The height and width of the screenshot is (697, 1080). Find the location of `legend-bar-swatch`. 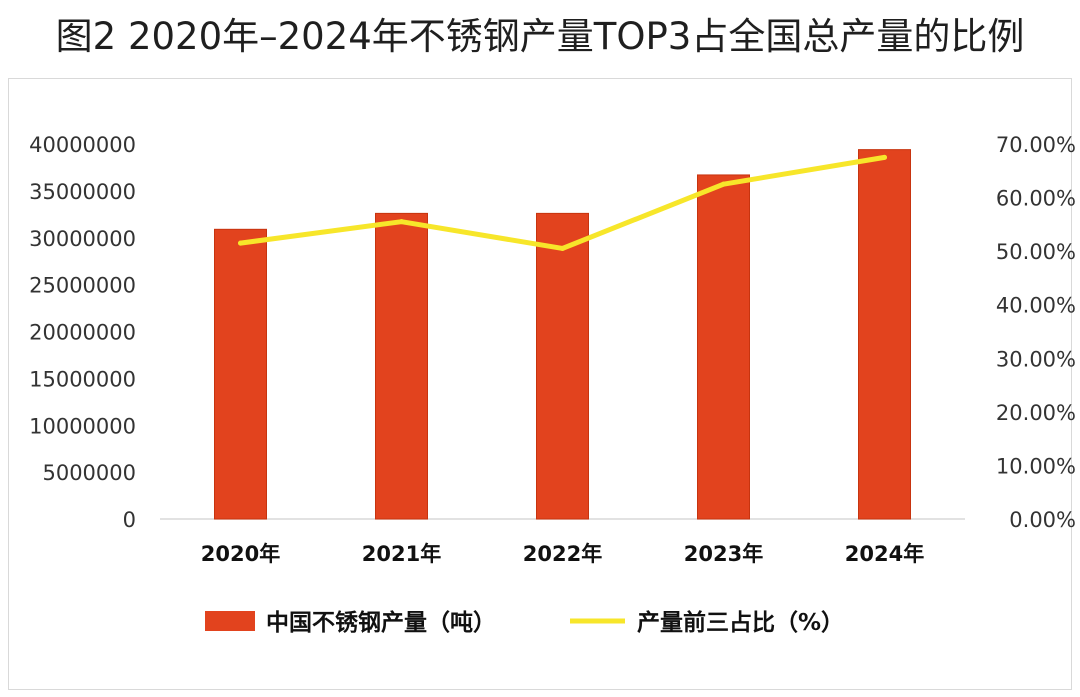

legend-bar-swatch is located at coordinates (230, 621).